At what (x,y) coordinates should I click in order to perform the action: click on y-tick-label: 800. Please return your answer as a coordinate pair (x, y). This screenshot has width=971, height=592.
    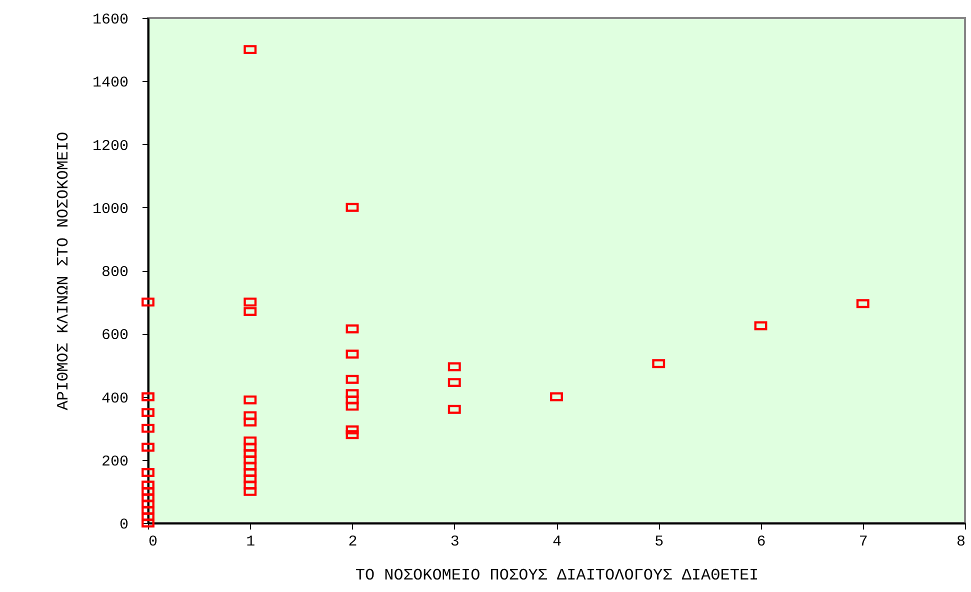
    Looking at the image, I should click on (114, 272).